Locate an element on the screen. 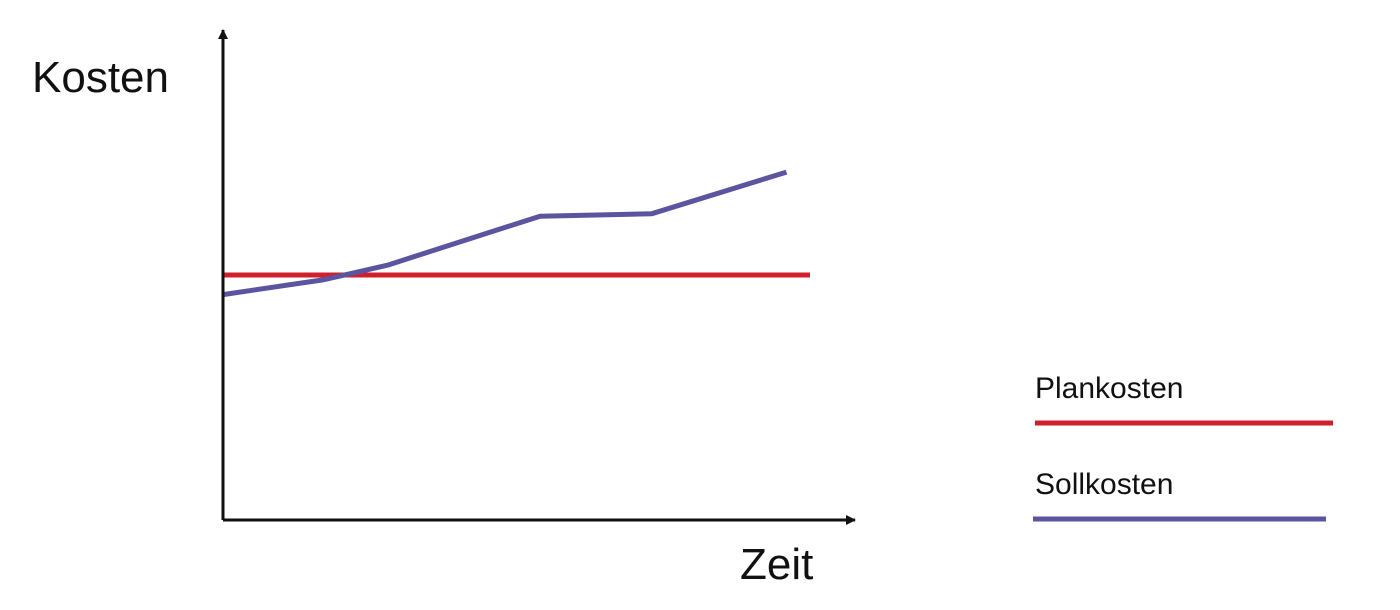  legend: Plankosten Sollkosten is located at coordinates (1183, 447).